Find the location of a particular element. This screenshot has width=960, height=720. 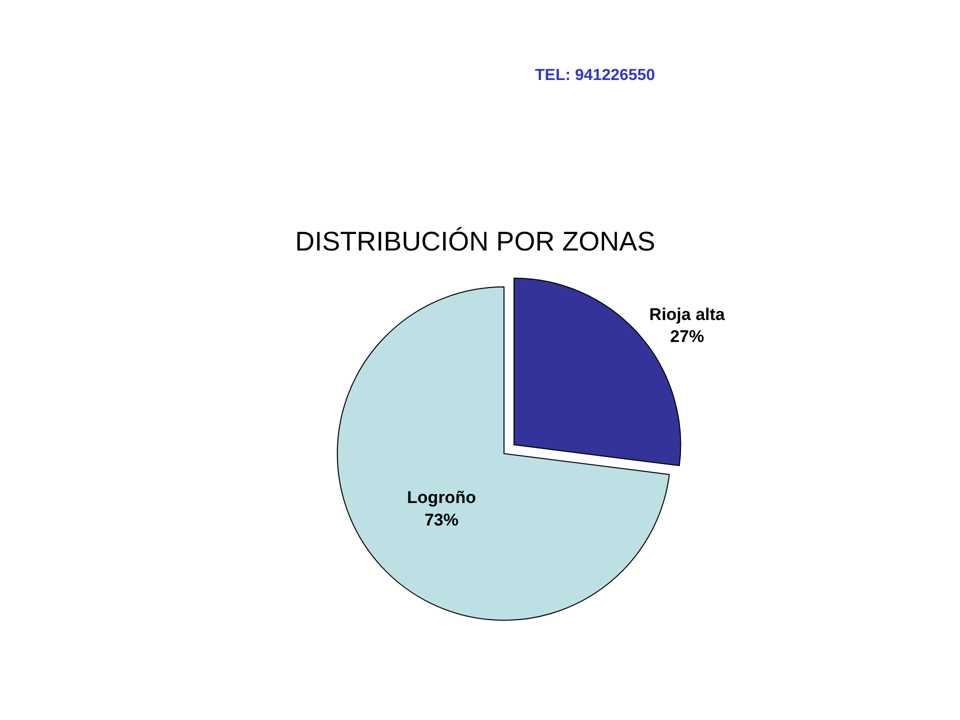

data-label: 73% is located at coordinates (441, 520).